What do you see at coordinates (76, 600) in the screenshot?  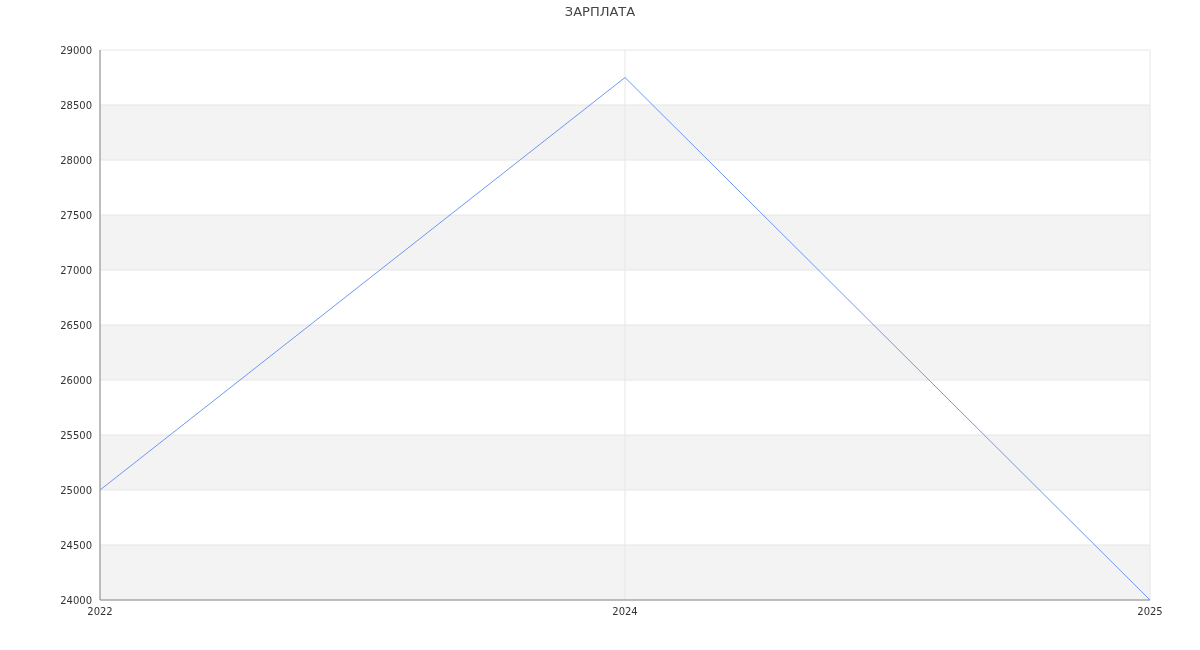 I see `y-tick-label: 24000` at bounding box center [76, 600].